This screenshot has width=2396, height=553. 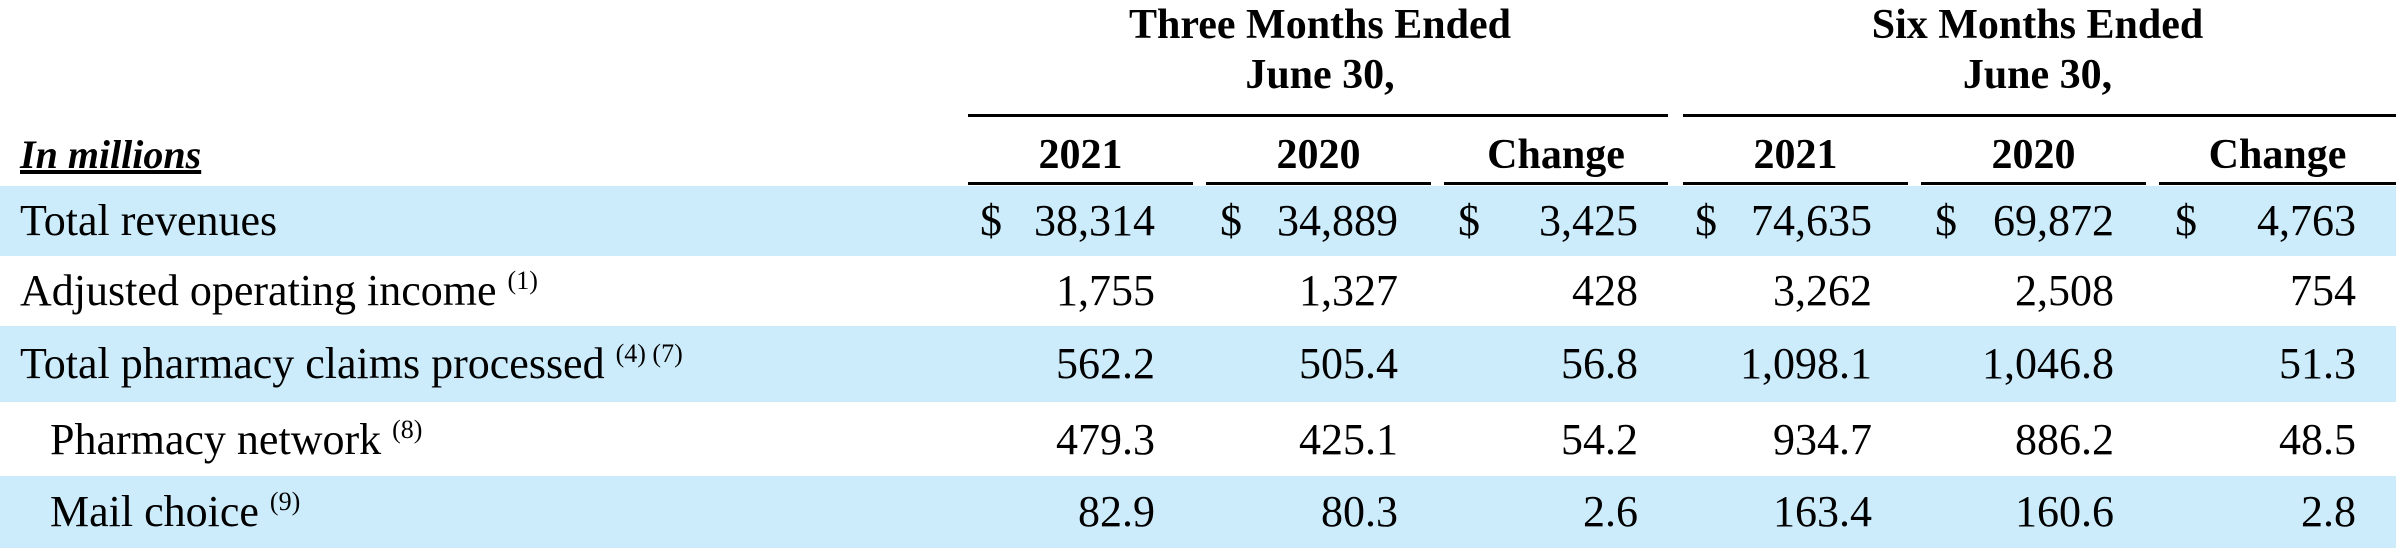 What do you see at coordinates (1094, 220) in the screenshot?
I see `cell-3m-2021: 38,314` at bounding box center [1094, 220].